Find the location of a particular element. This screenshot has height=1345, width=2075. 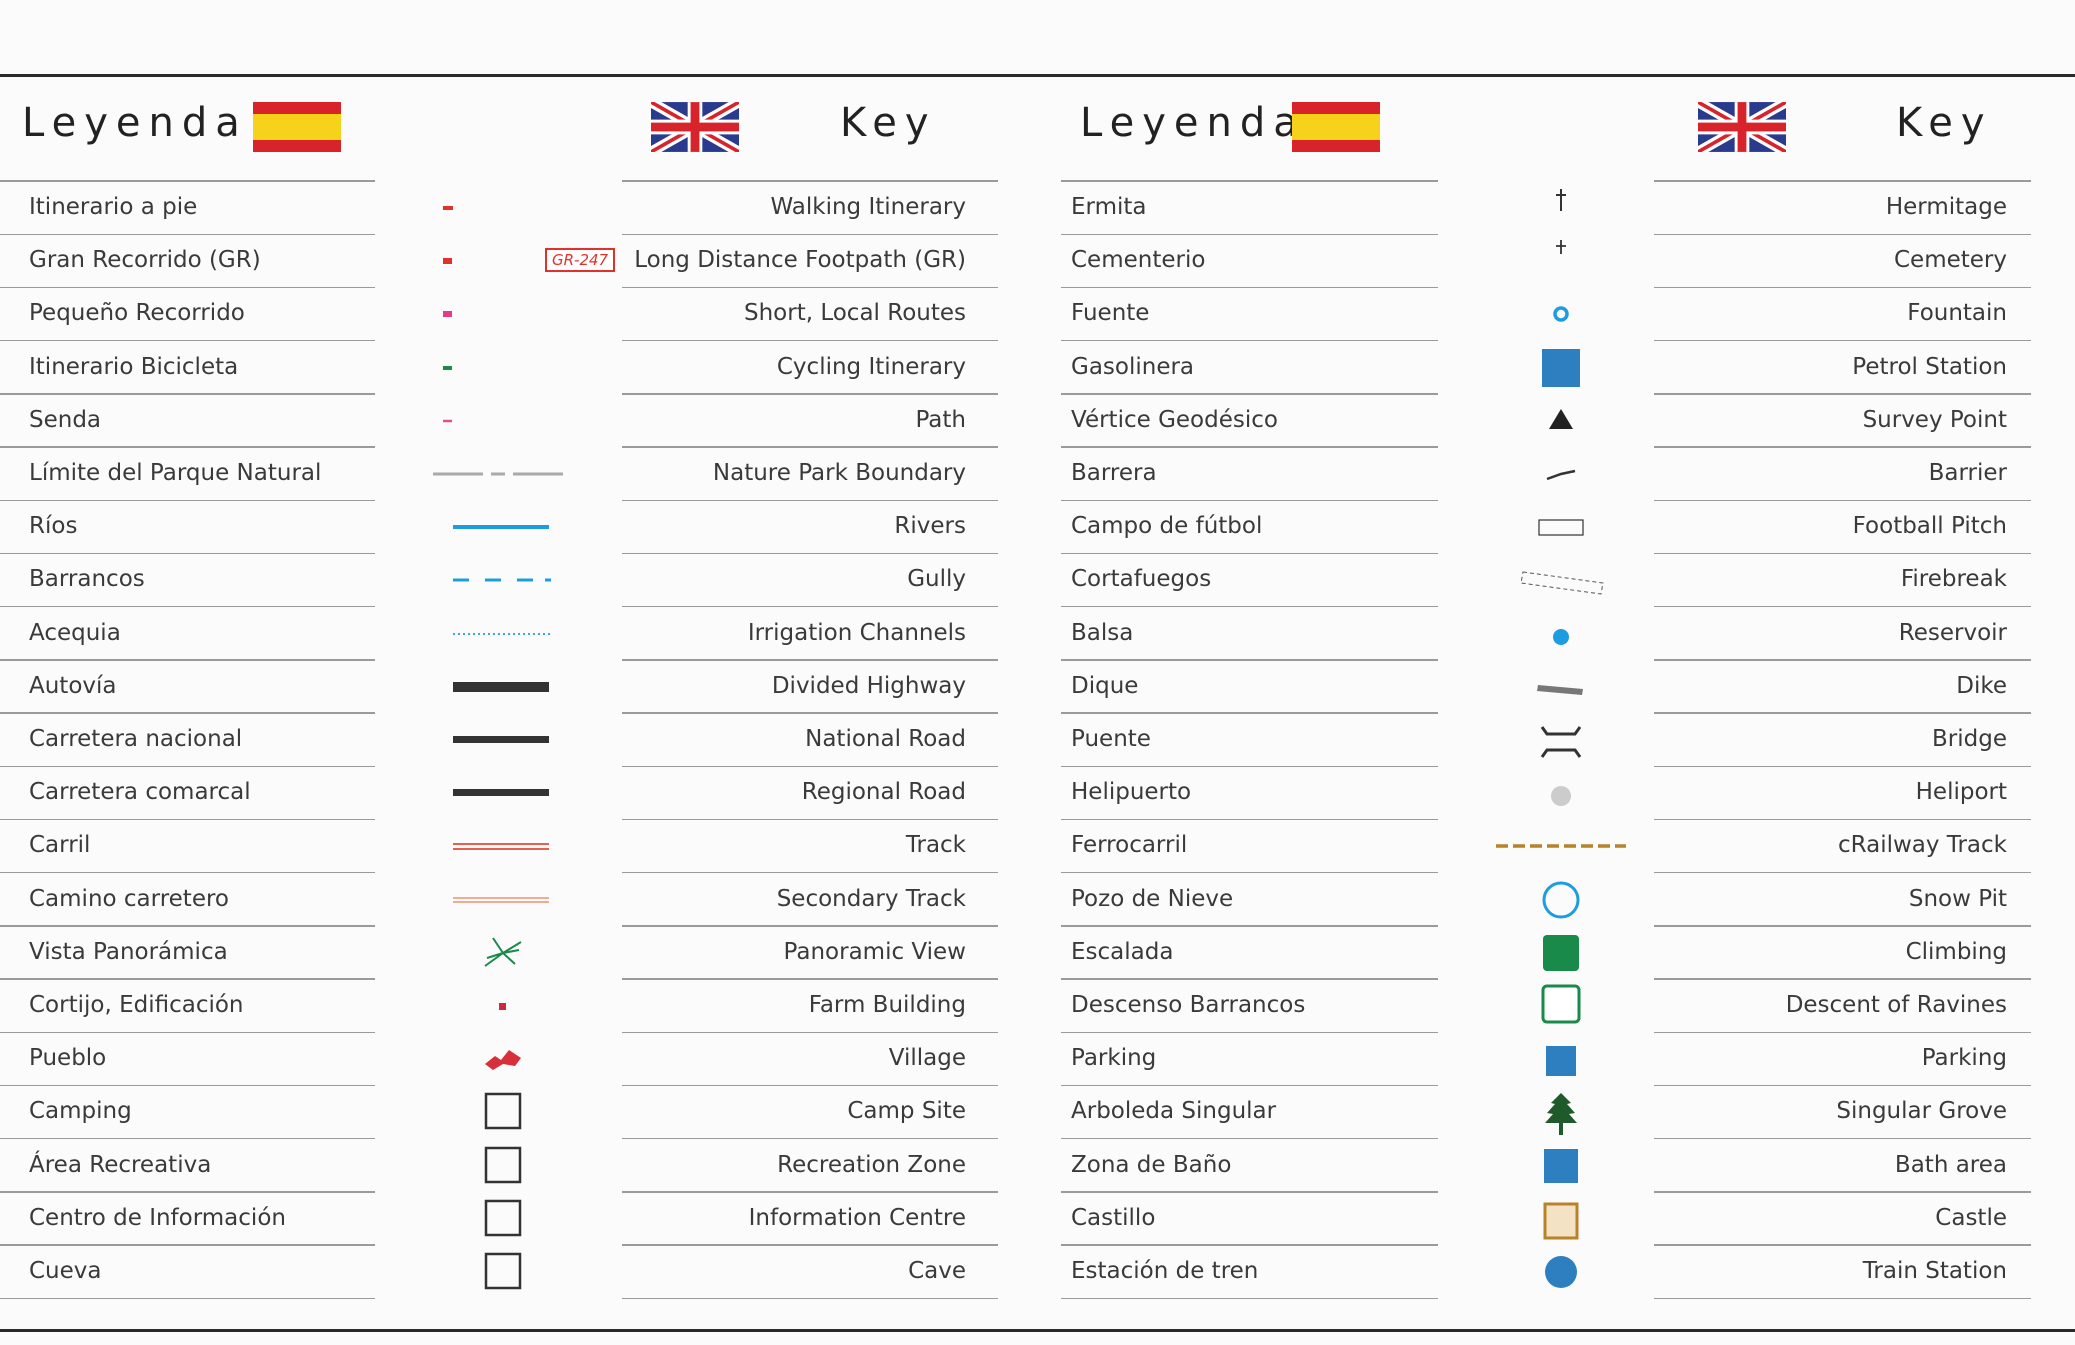

fuel-pump-icon is located at coordinates (1561, 367).